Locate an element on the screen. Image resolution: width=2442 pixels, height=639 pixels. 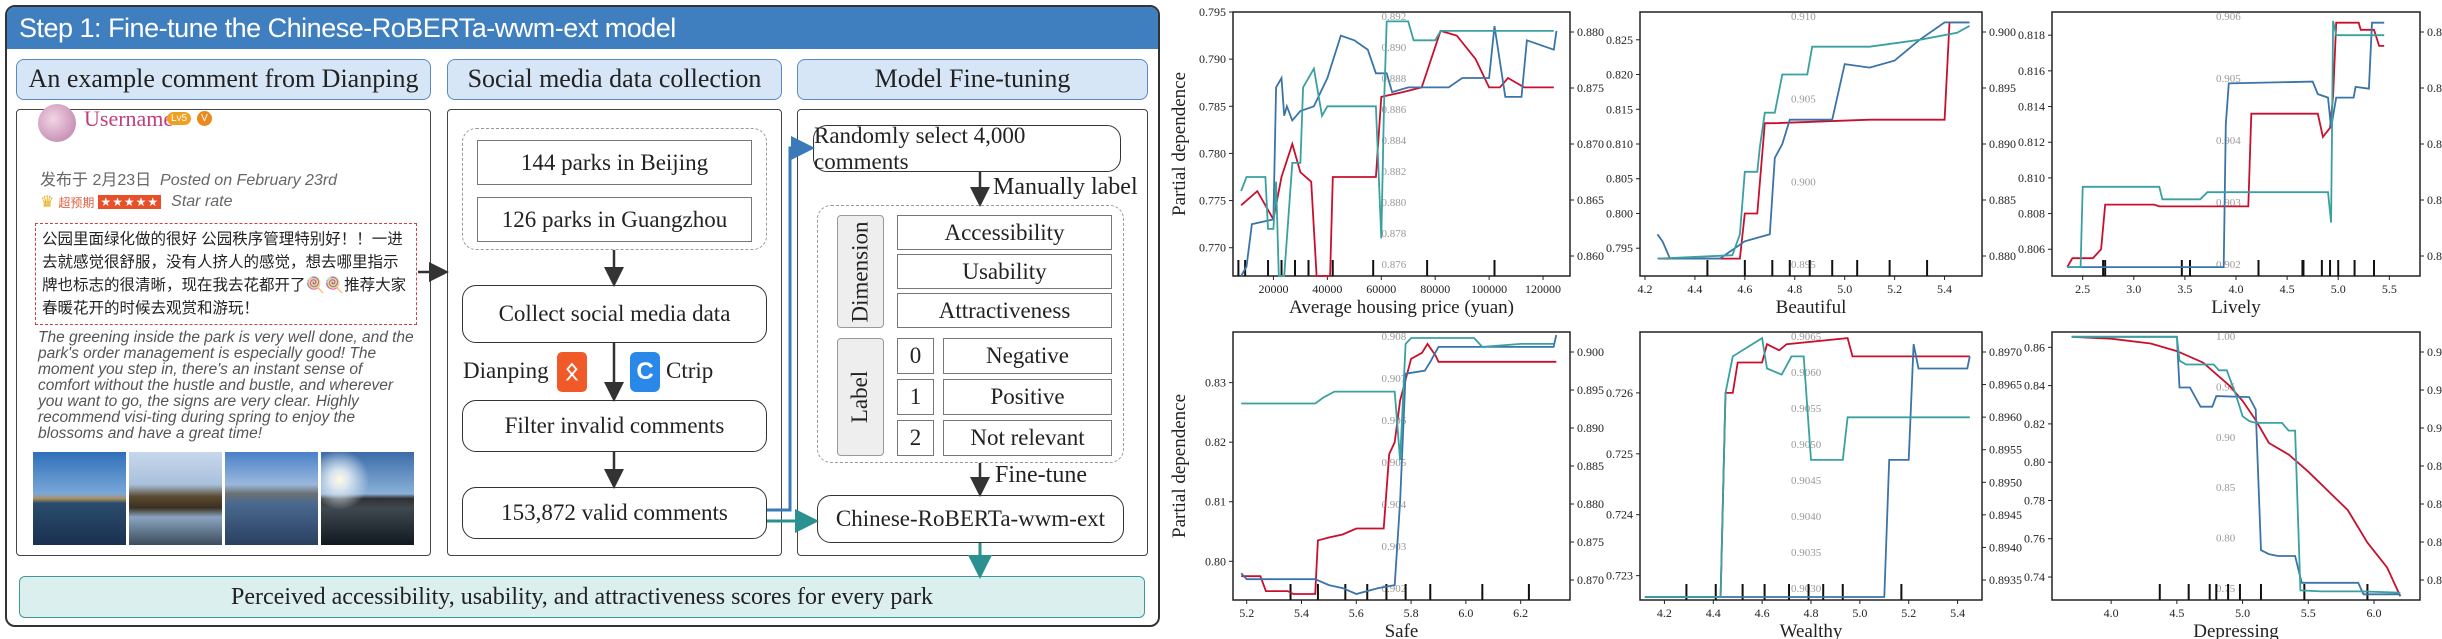
column-header-finetuning: Model Fine-tuning is located at coordinates (972, 79).